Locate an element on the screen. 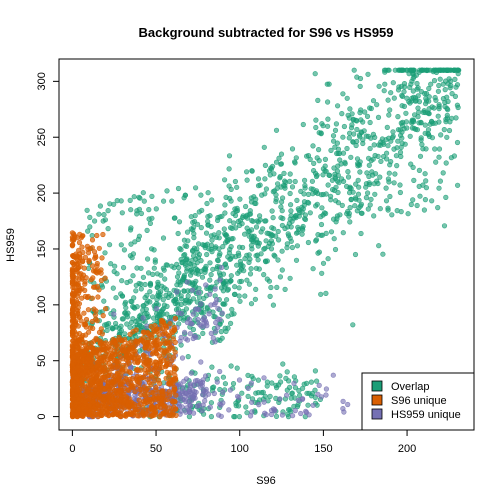  y-tick-label: 100 is located at coordinates (42, 305).